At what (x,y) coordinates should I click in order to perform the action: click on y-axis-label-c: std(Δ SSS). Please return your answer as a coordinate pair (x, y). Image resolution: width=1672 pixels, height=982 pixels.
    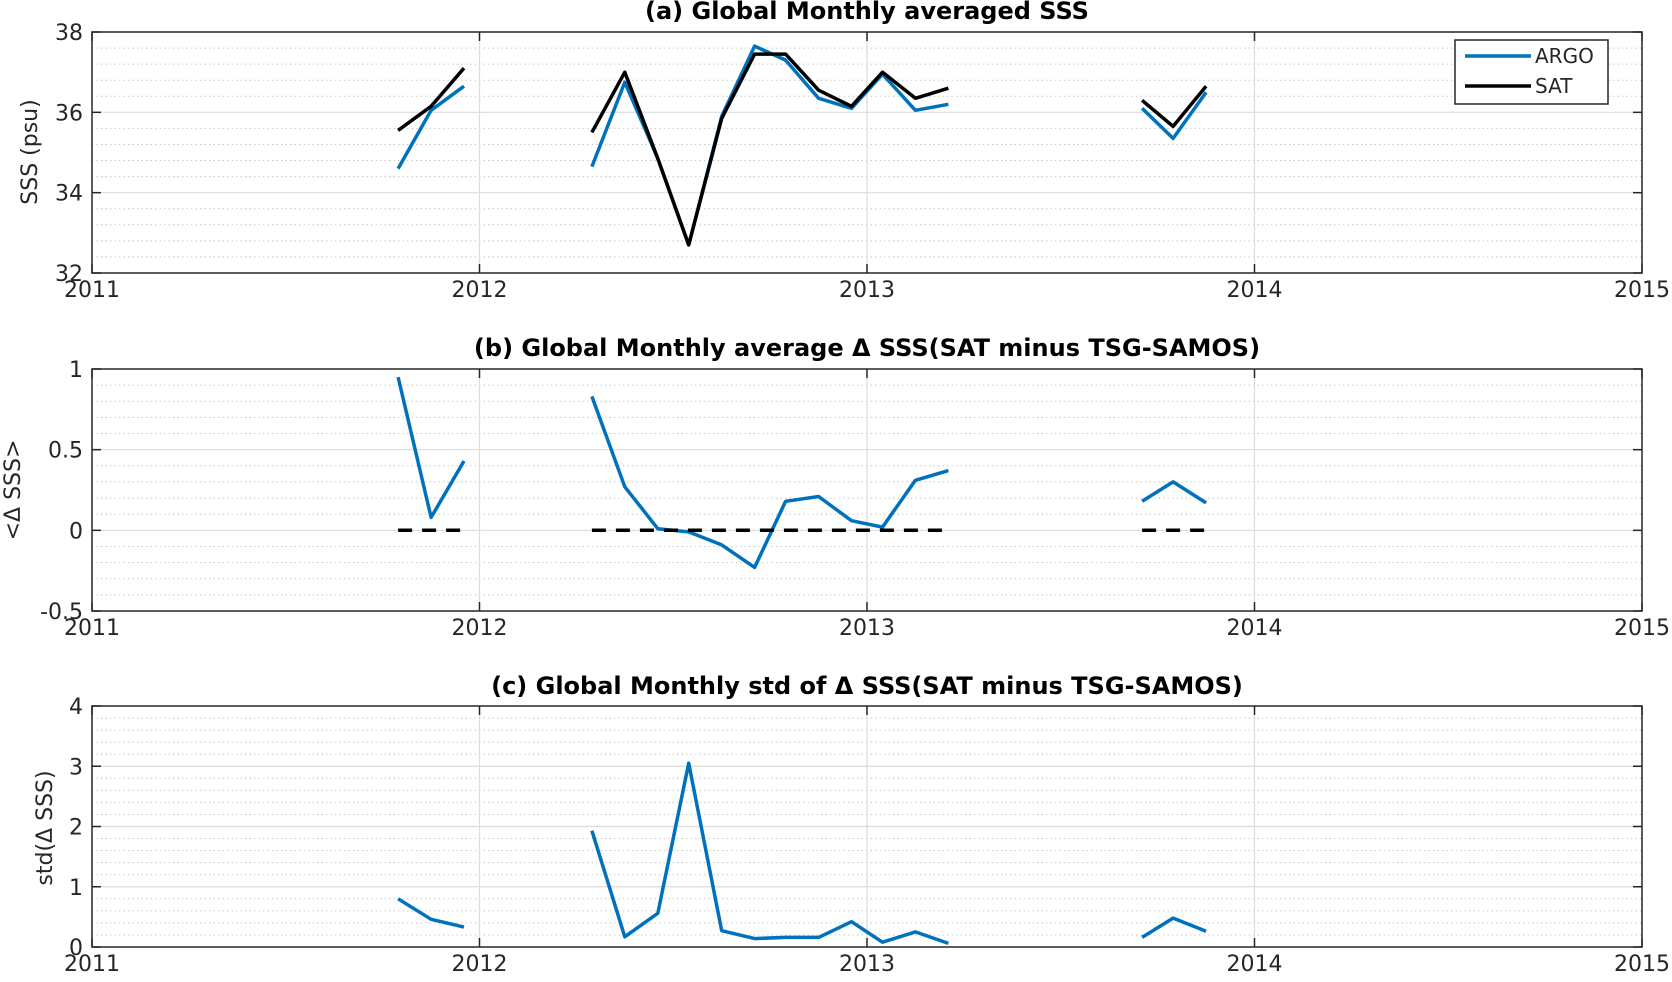
    Looking at the image, I should click on (45, 827).